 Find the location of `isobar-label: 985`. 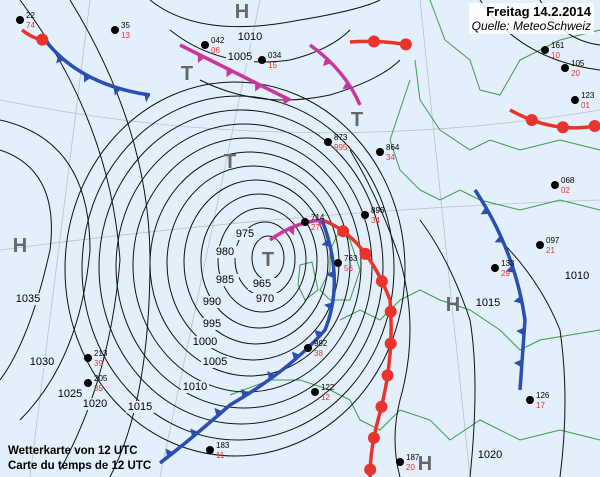

isobar-label: 985 is located at coordinates (225, 280).